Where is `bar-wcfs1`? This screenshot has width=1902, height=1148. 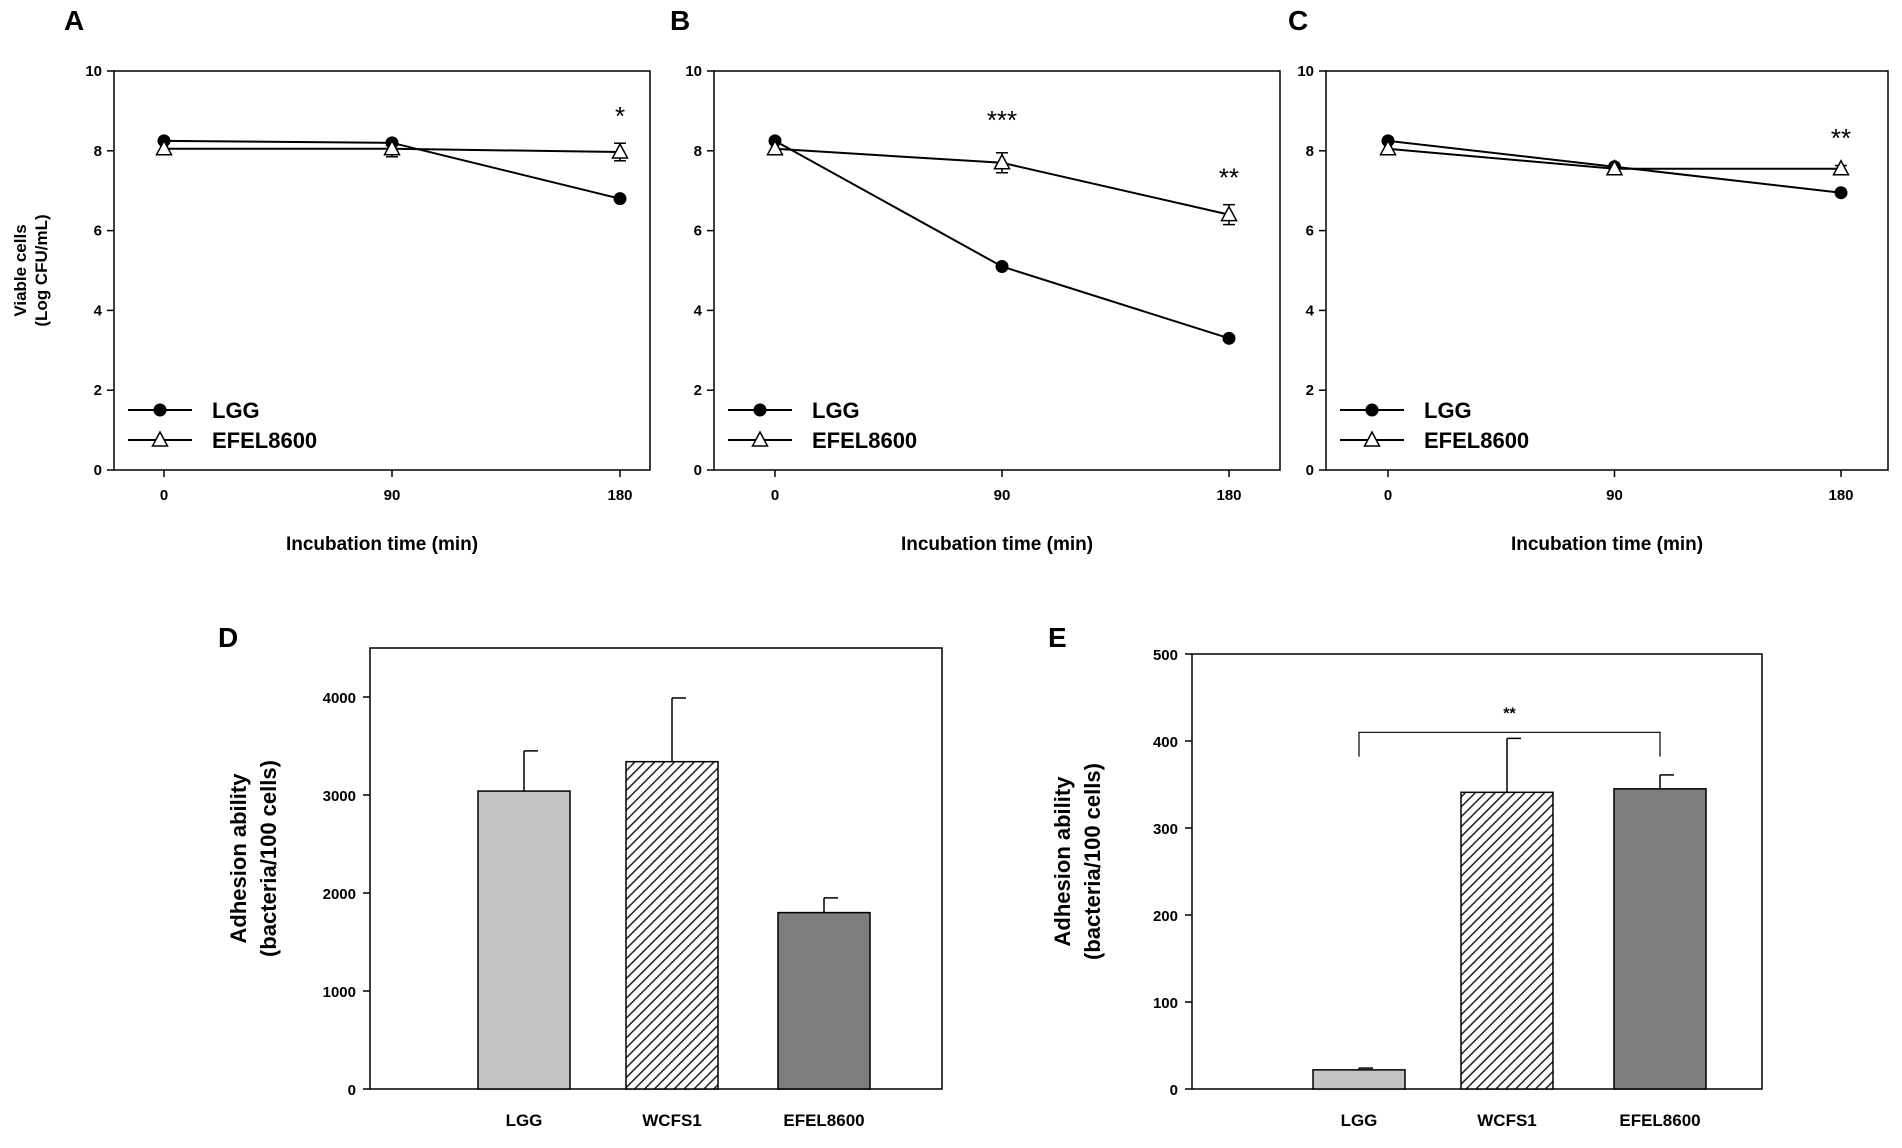 bar-wcfs1 is located at coordinates (1507, 940).